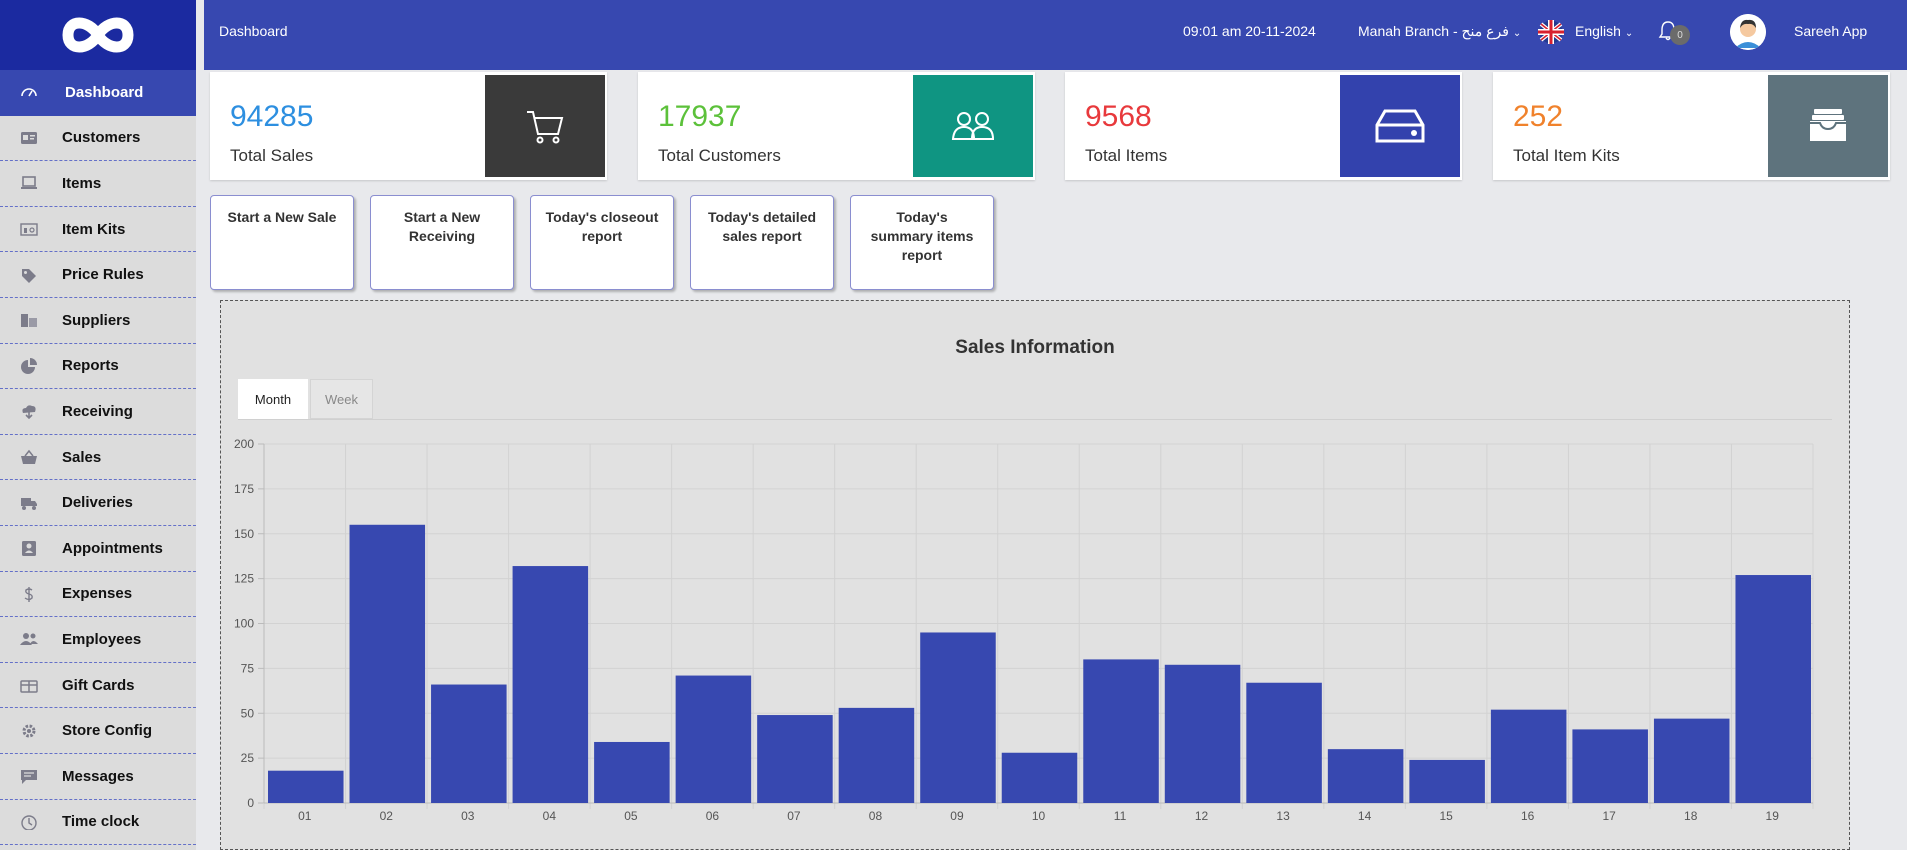 This screenshot has height=850, width=1907. I want to click on sidebar-item-sales: Sales, so click(98, 458).